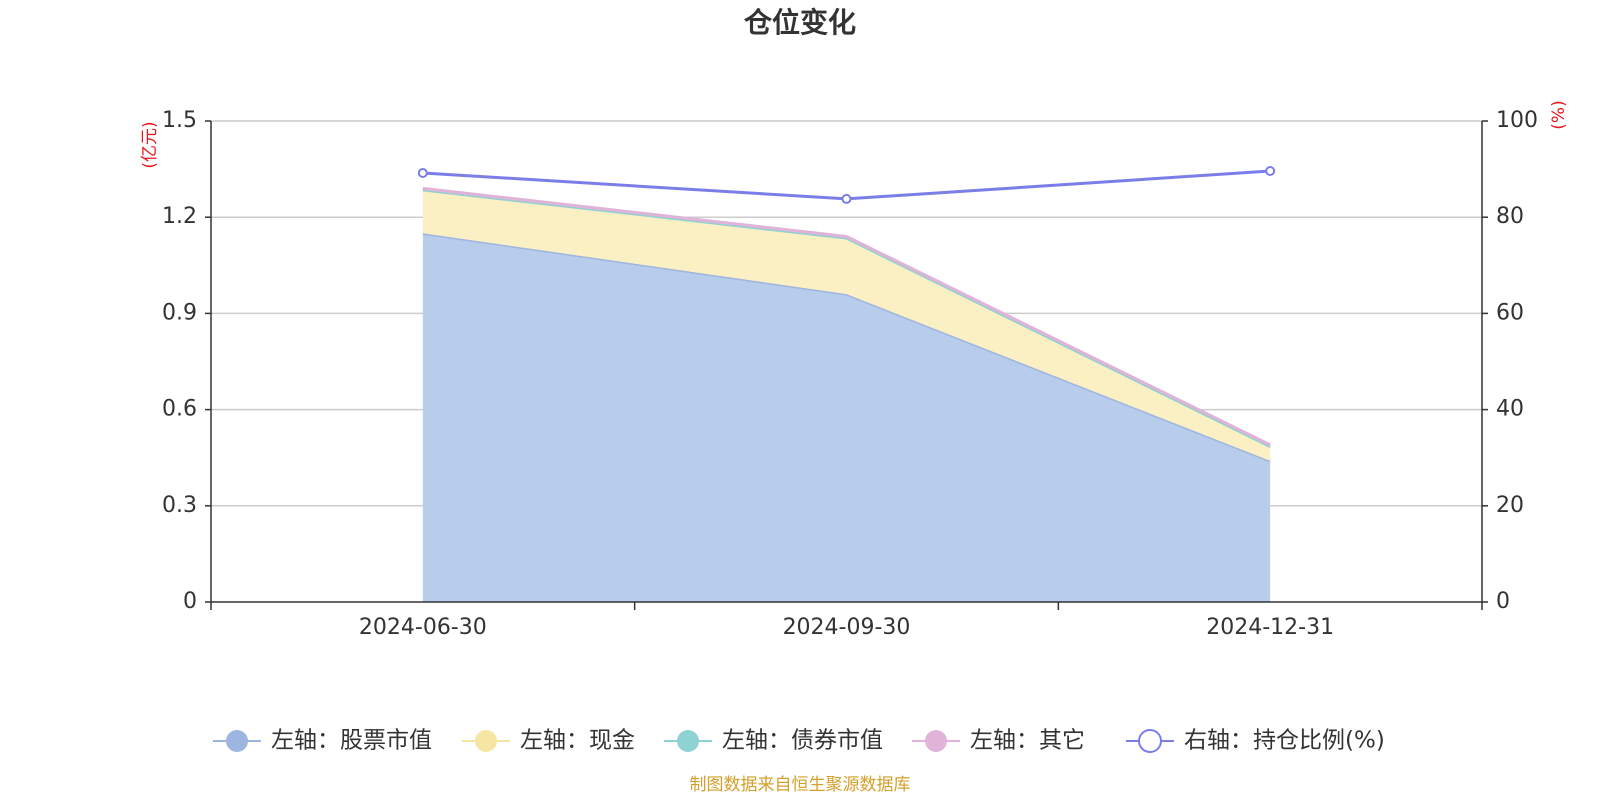 The image size is (1600, 800). I want to click on legend-label: 左轴：现金, so click(577, 741).